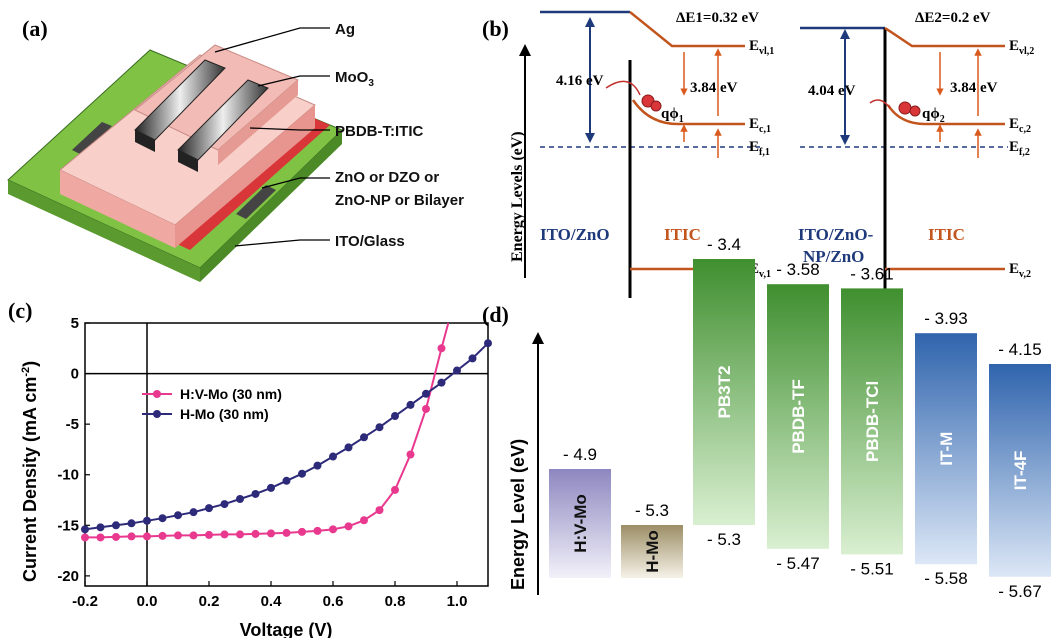 The width and height of the screenshot is (1051, 638). What do you see at coordinates (272, 601) in the screenshot?
I see `x-tick-label: 0.4` at bounding box center [272, 601].